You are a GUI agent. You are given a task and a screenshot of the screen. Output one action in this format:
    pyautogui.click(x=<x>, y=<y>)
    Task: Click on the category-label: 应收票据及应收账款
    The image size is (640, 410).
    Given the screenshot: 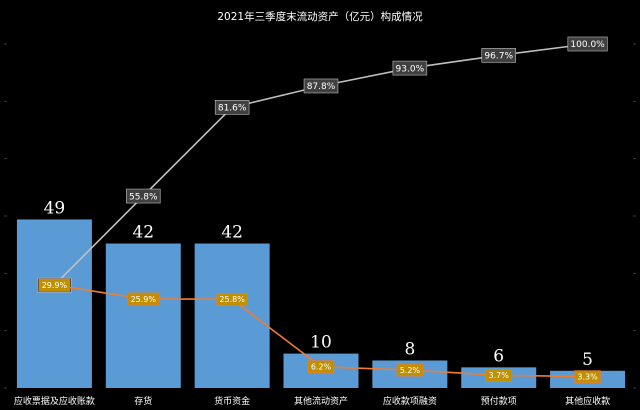 What is the action you would take?
    pyautogui.click(x=54, y=401)
    